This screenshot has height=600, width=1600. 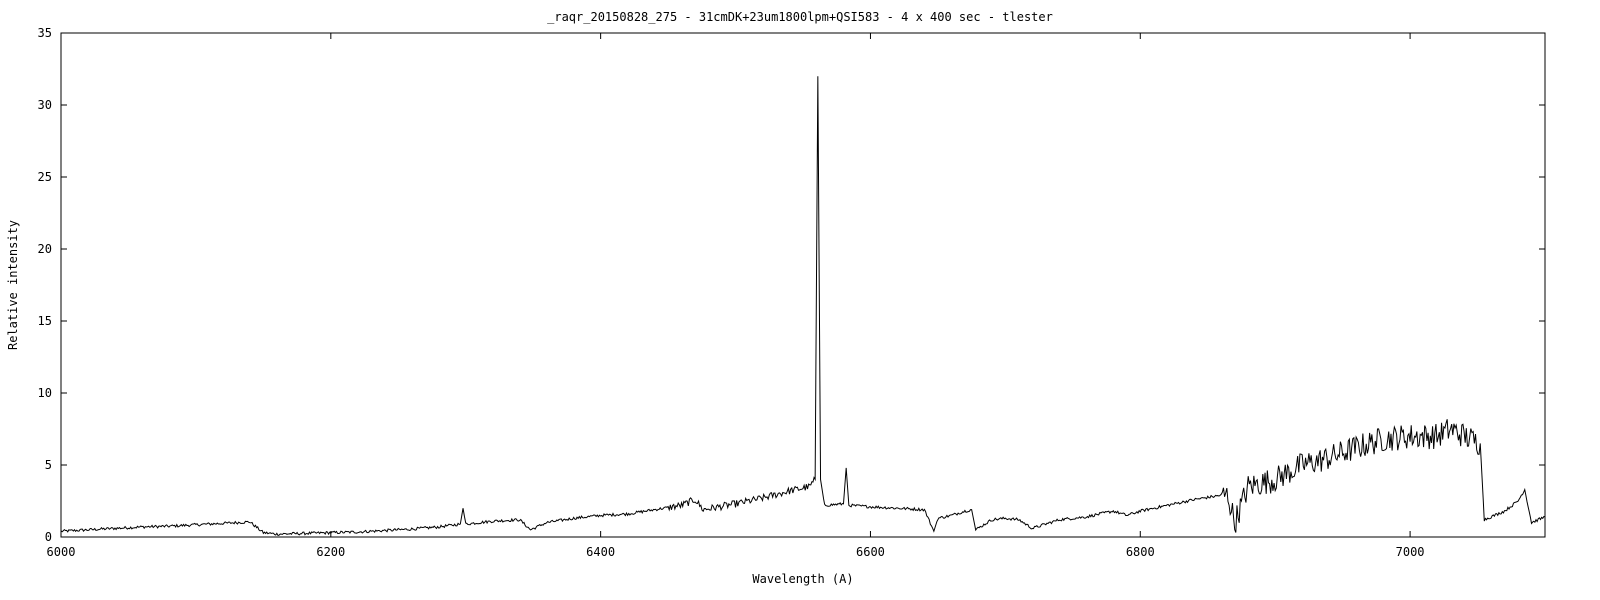 I want to click on y-tick-label: 0, so click(x=48, y=537).